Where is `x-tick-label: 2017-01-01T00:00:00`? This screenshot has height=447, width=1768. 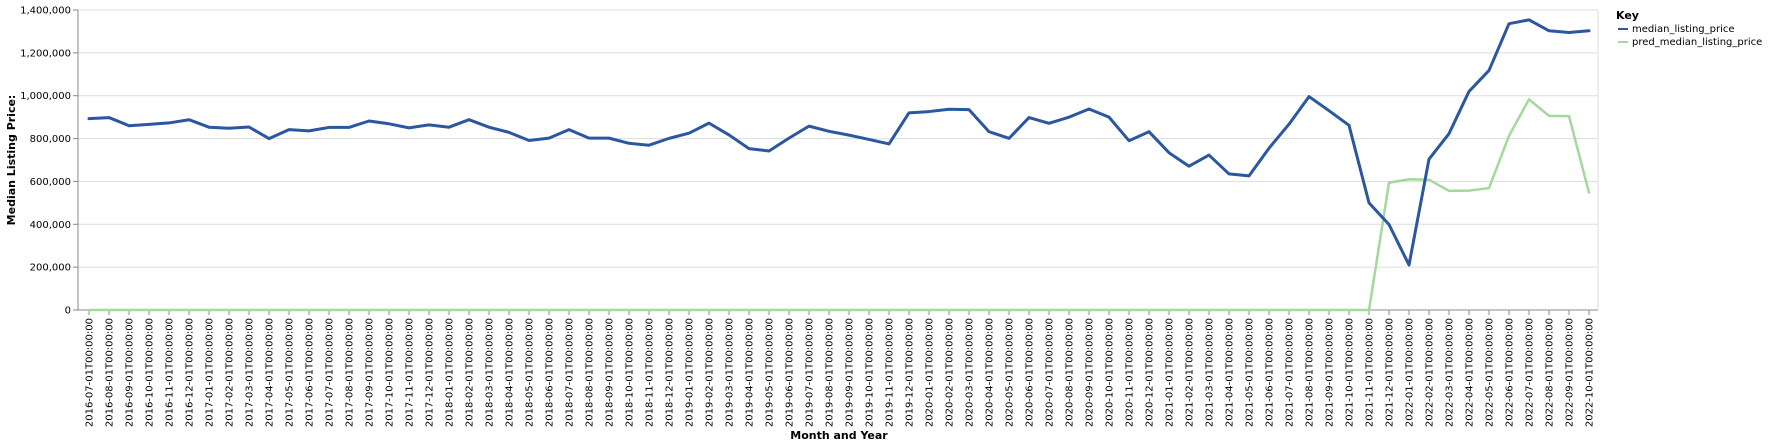 x-tick-label: 2017-01-01T00:00:00 is located at coordinates (210, 372).